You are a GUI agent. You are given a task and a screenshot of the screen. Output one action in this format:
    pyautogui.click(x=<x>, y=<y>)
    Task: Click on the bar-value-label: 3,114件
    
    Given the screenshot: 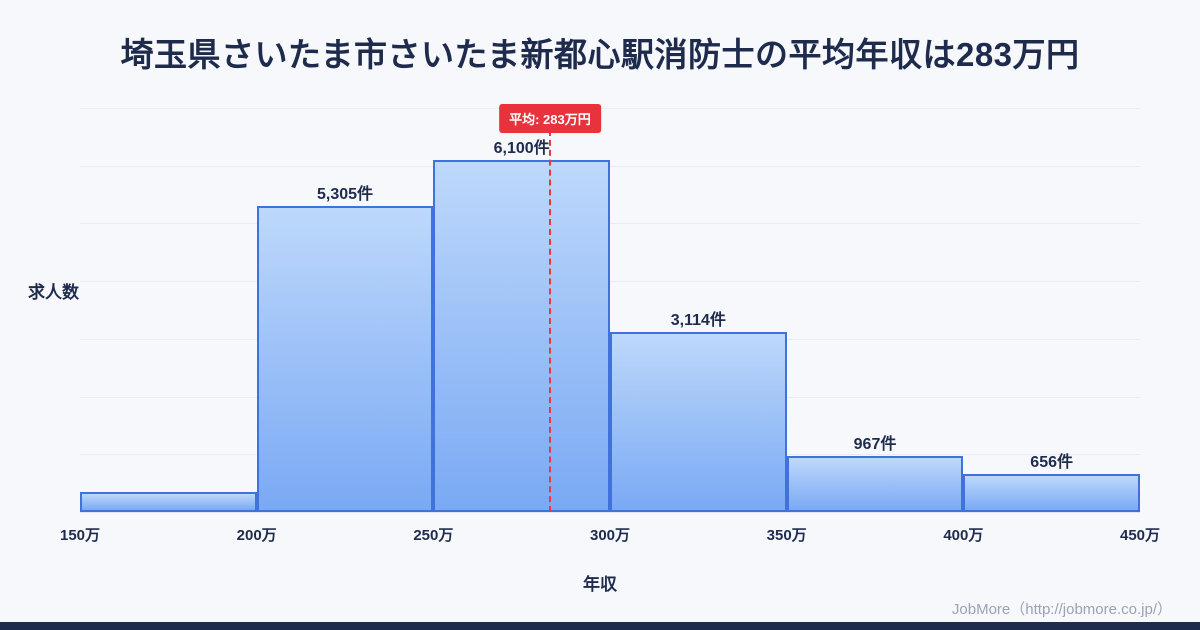 What is the action you would take?
    pyautogui.click(x=698, y=321)
    